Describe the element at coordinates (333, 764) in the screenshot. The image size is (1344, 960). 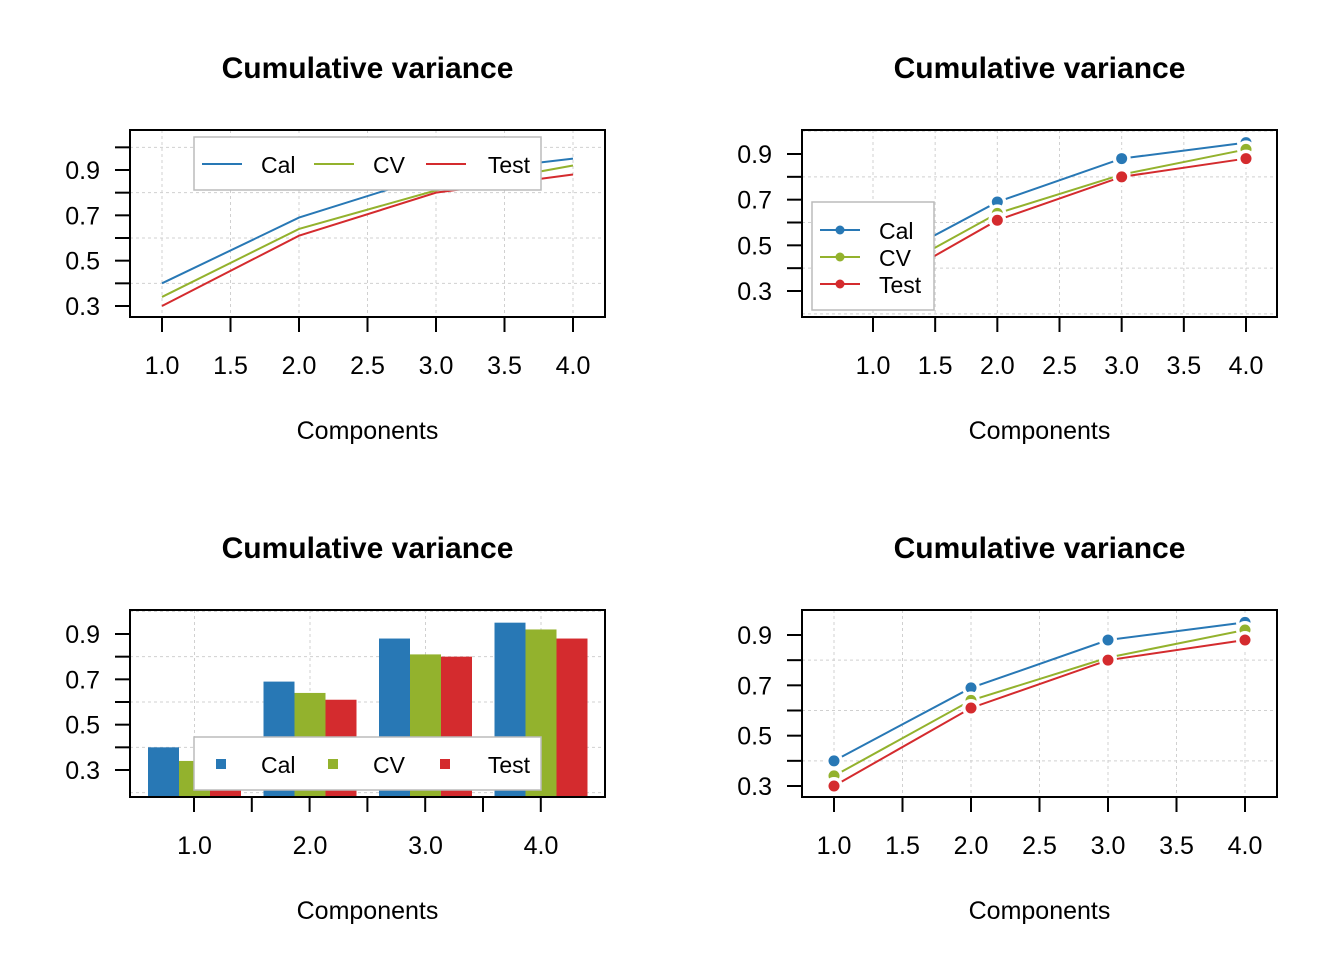
I see `legend-swatch-cv` at that location.